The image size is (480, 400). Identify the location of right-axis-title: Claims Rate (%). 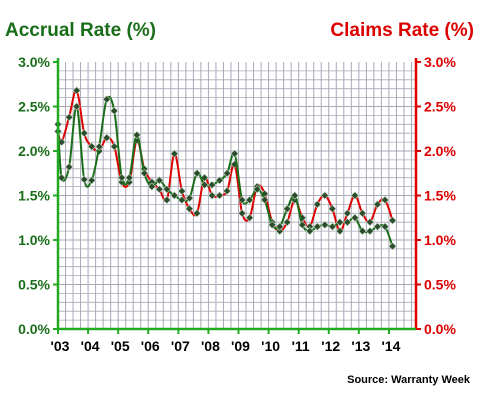
(402, 30).